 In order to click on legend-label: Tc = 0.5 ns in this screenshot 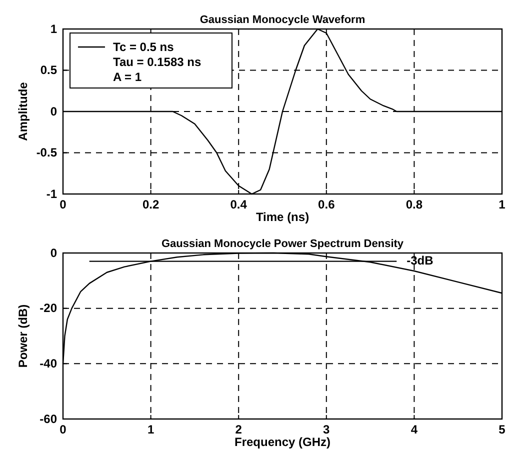, I will do `click(143, 47)`.